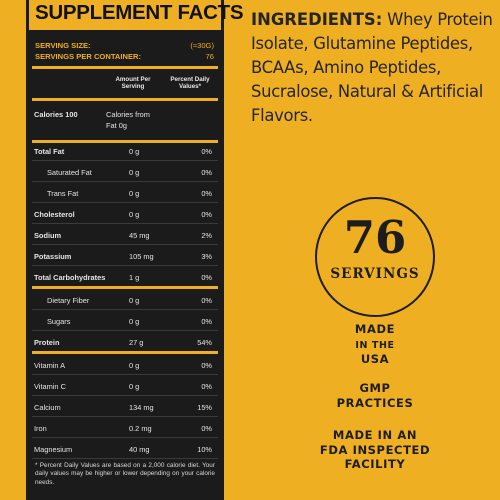 The width and height of the screenshot is (500, 500). I want to click on made-in-usa-claim: MADE IN THE USA, so click(375, 344).